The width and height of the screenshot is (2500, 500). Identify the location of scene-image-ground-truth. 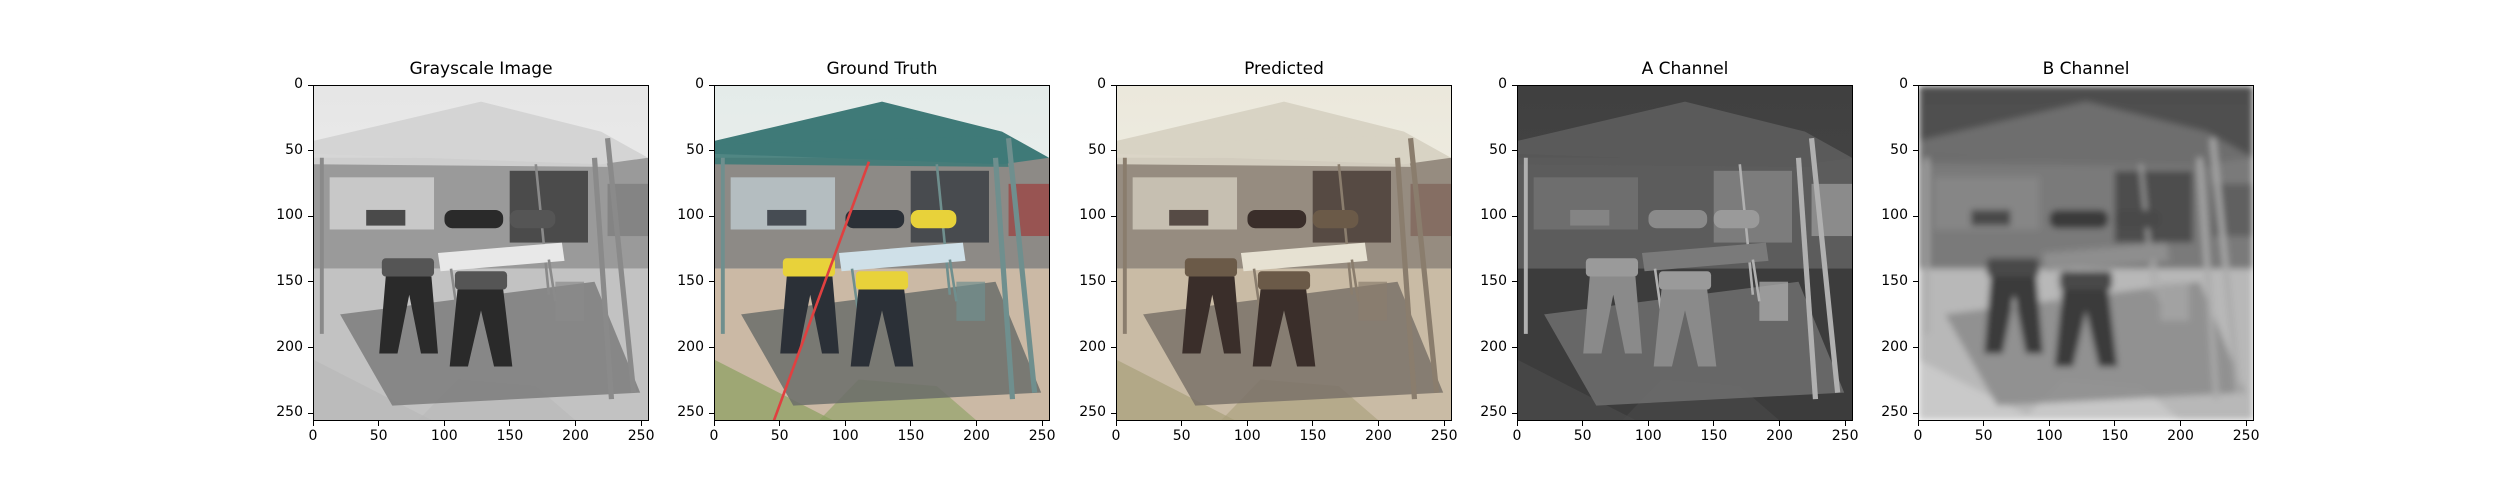
(882, 253).